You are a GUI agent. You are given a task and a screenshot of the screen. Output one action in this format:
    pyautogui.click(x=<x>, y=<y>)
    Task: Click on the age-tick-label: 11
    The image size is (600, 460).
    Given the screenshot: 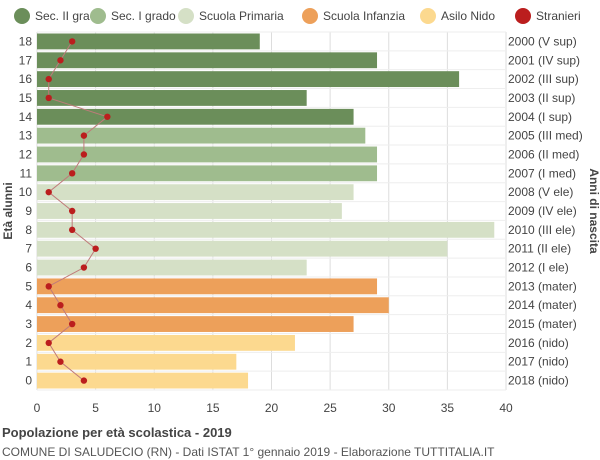 What is the action you would take?
    pyautogui.click(x=26, y=173)
    